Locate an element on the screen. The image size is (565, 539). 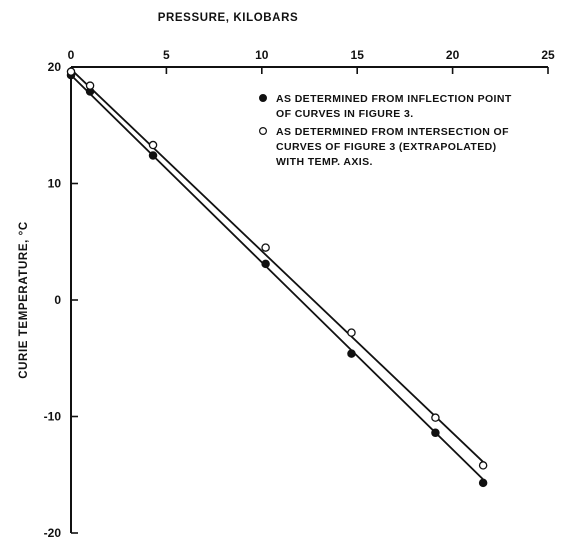
x-tick-label: 25 is located at coordinates (548, 55).